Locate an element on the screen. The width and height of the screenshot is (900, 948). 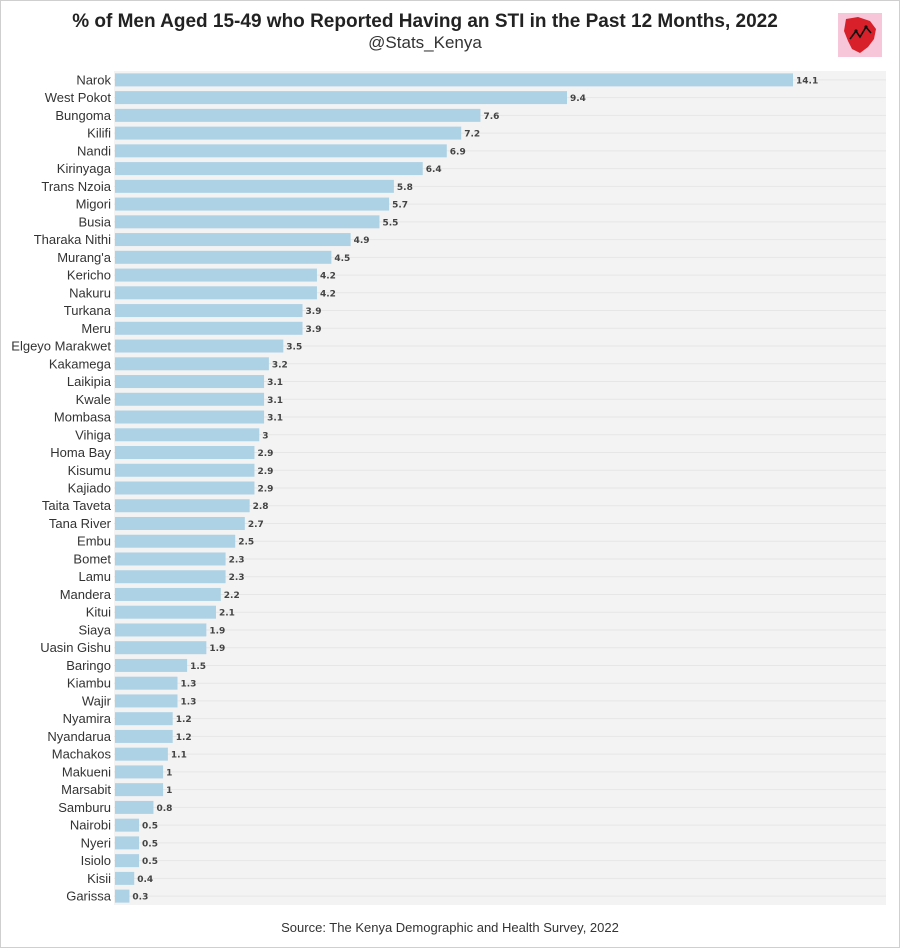
value-label: 2.8 is located at coordinates (261, 507).